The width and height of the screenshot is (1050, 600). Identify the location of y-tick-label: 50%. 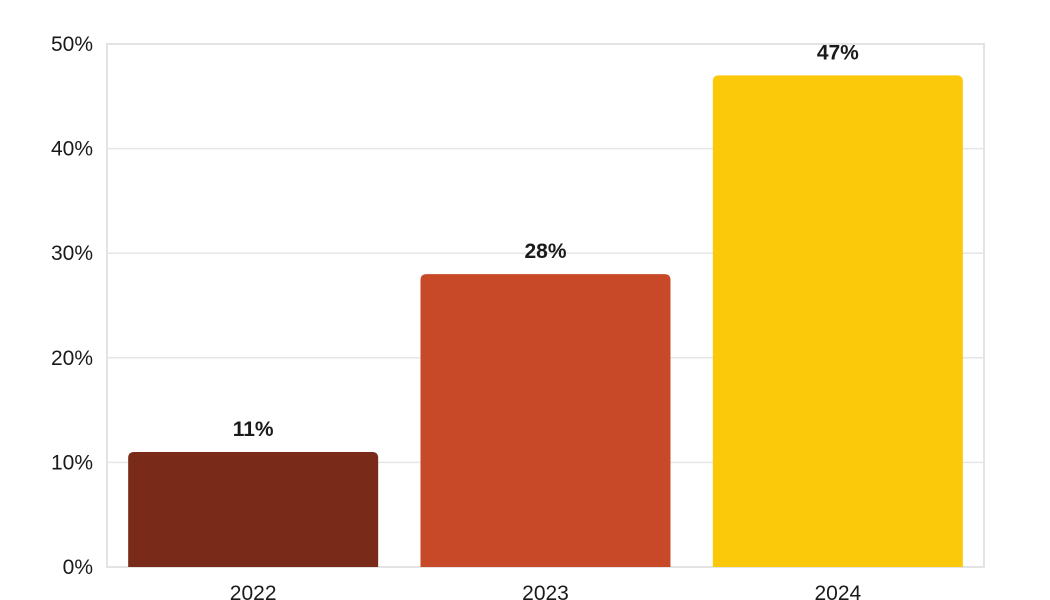
(72, 44).